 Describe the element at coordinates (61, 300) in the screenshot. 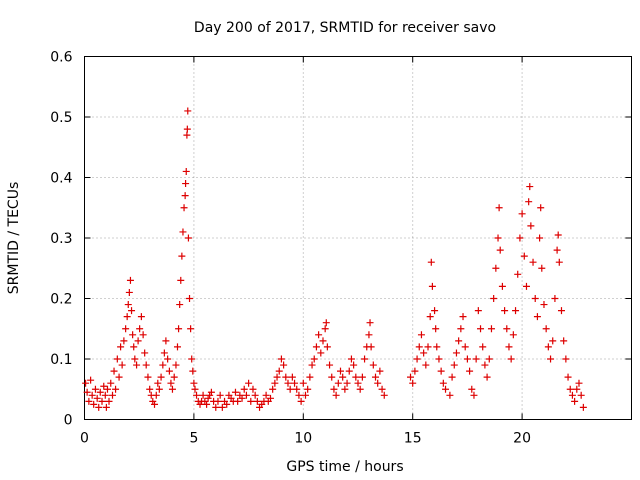

I see `y-tick-label: 0.2` at that location.